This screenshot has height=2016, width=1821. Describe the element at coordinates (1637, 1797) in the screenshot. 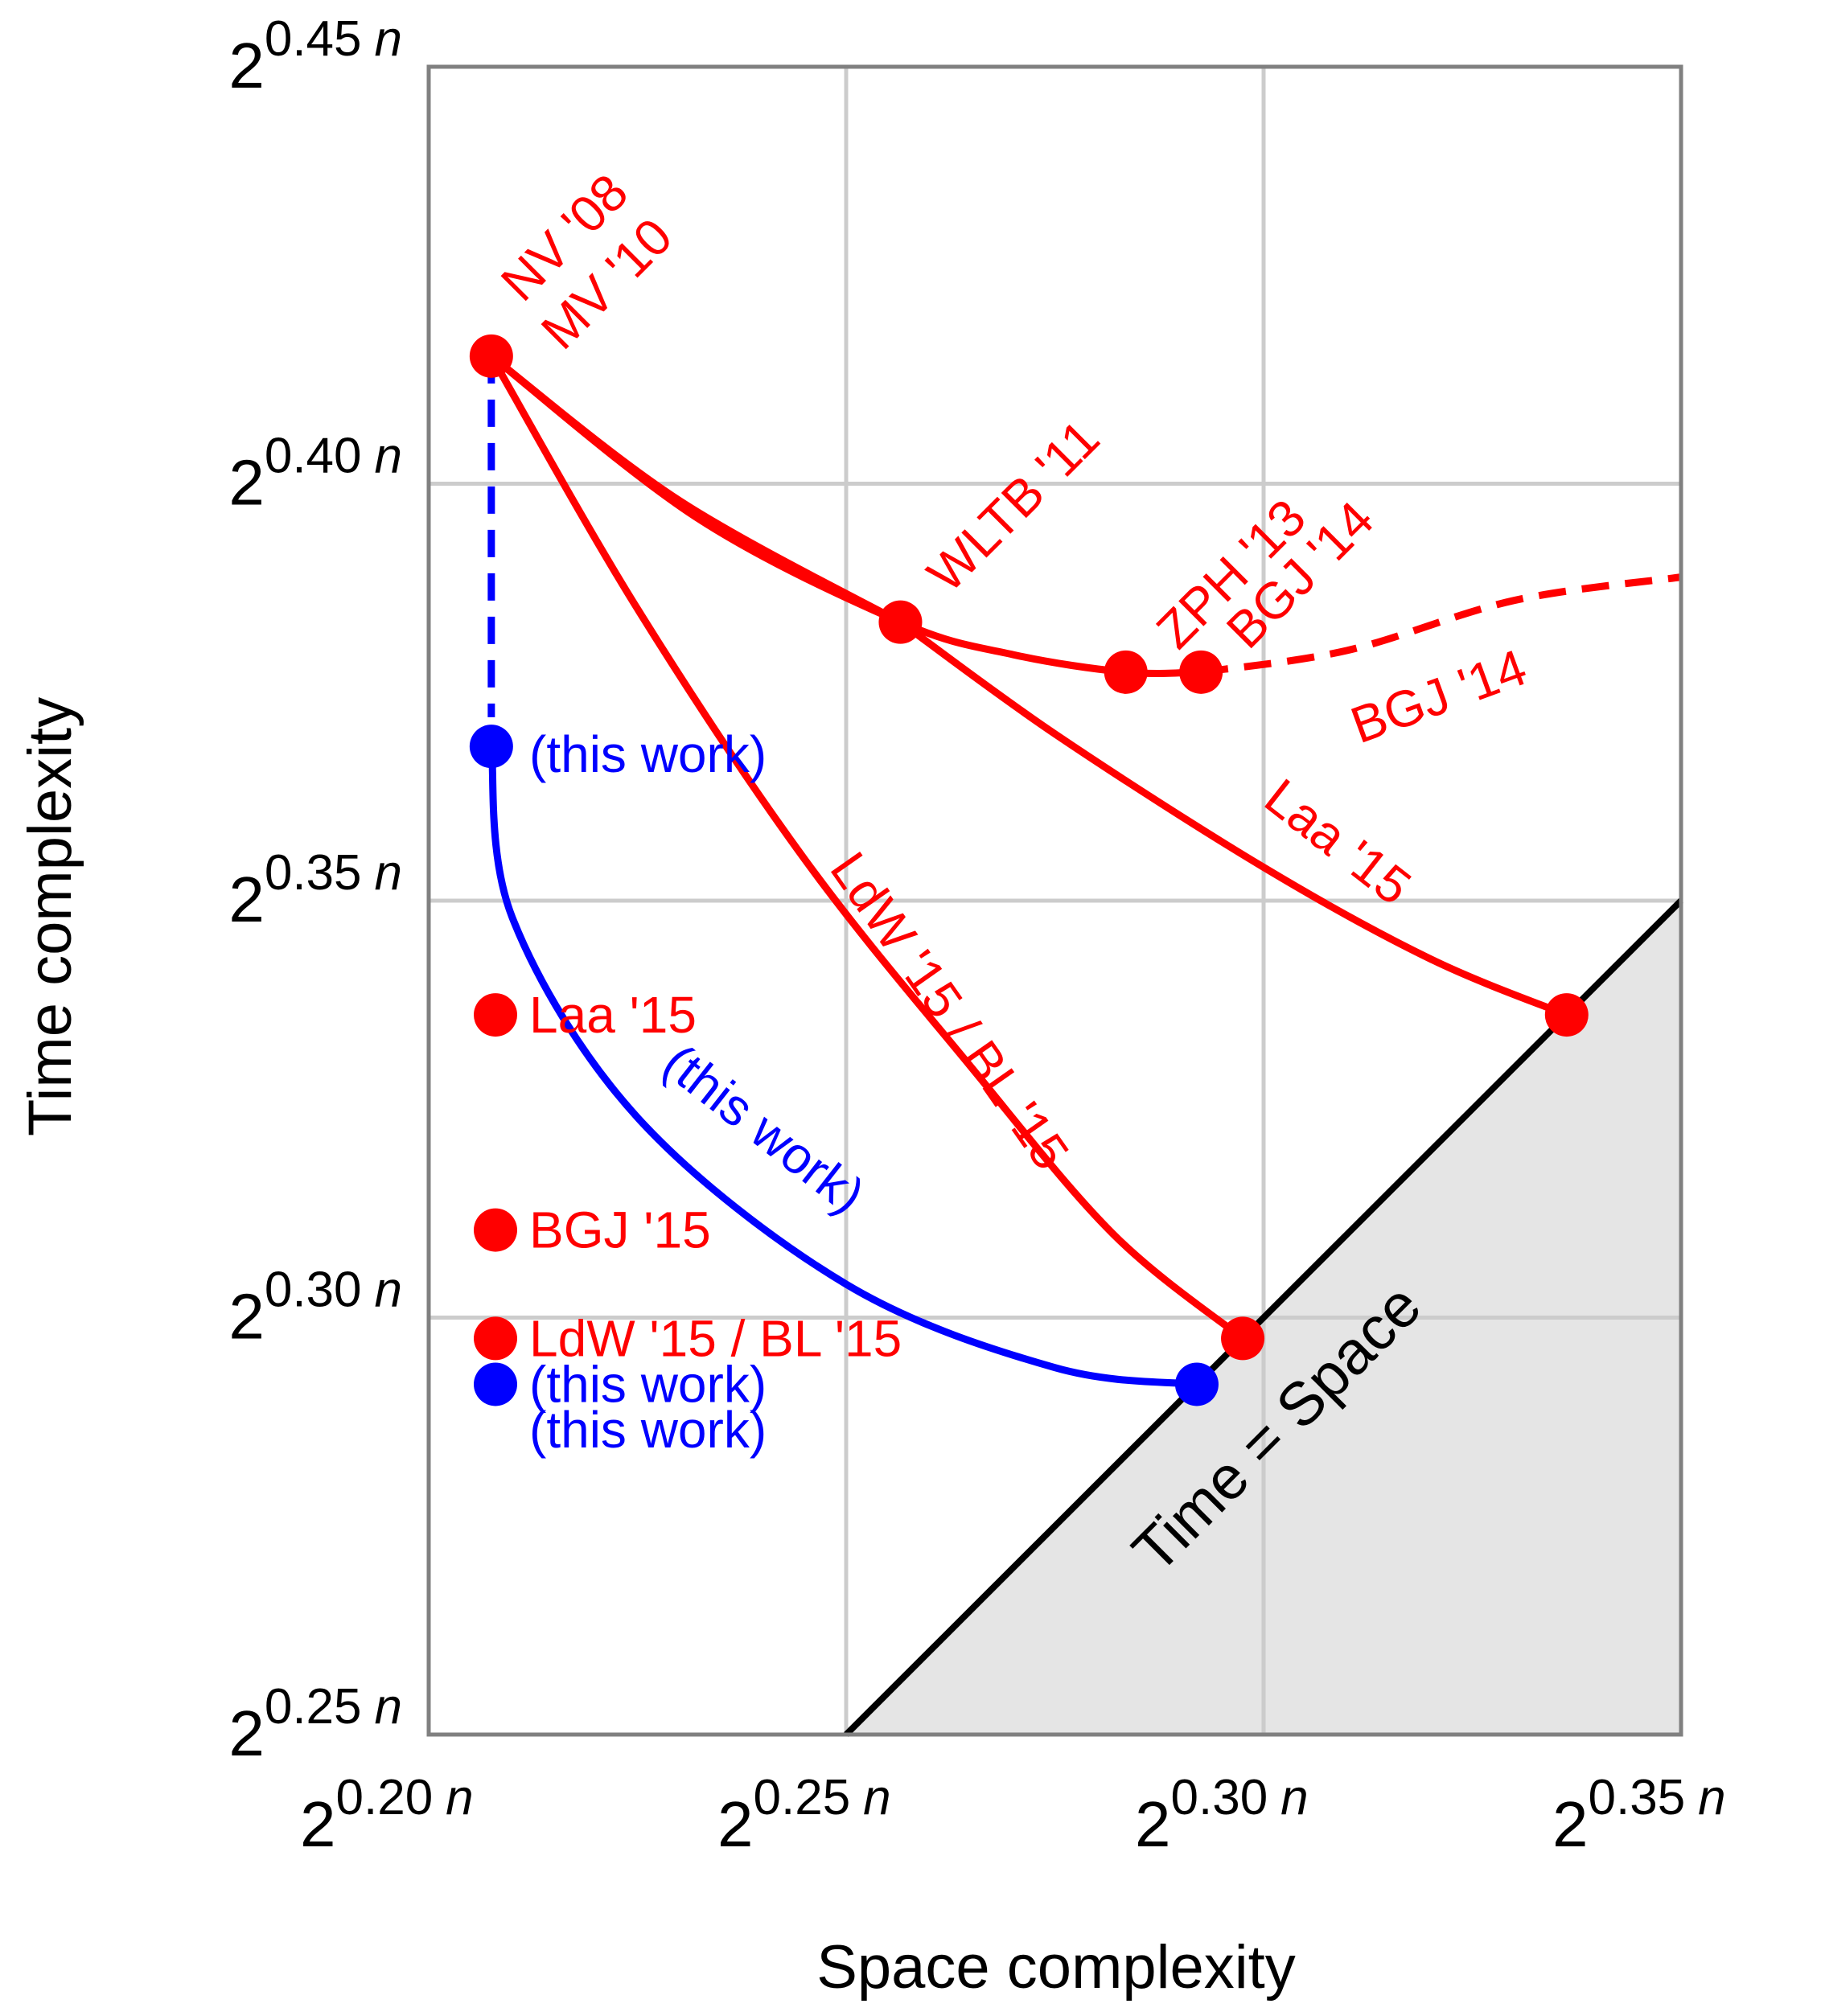

I see `x-tick-label-3-exp: 0.35` at that location.